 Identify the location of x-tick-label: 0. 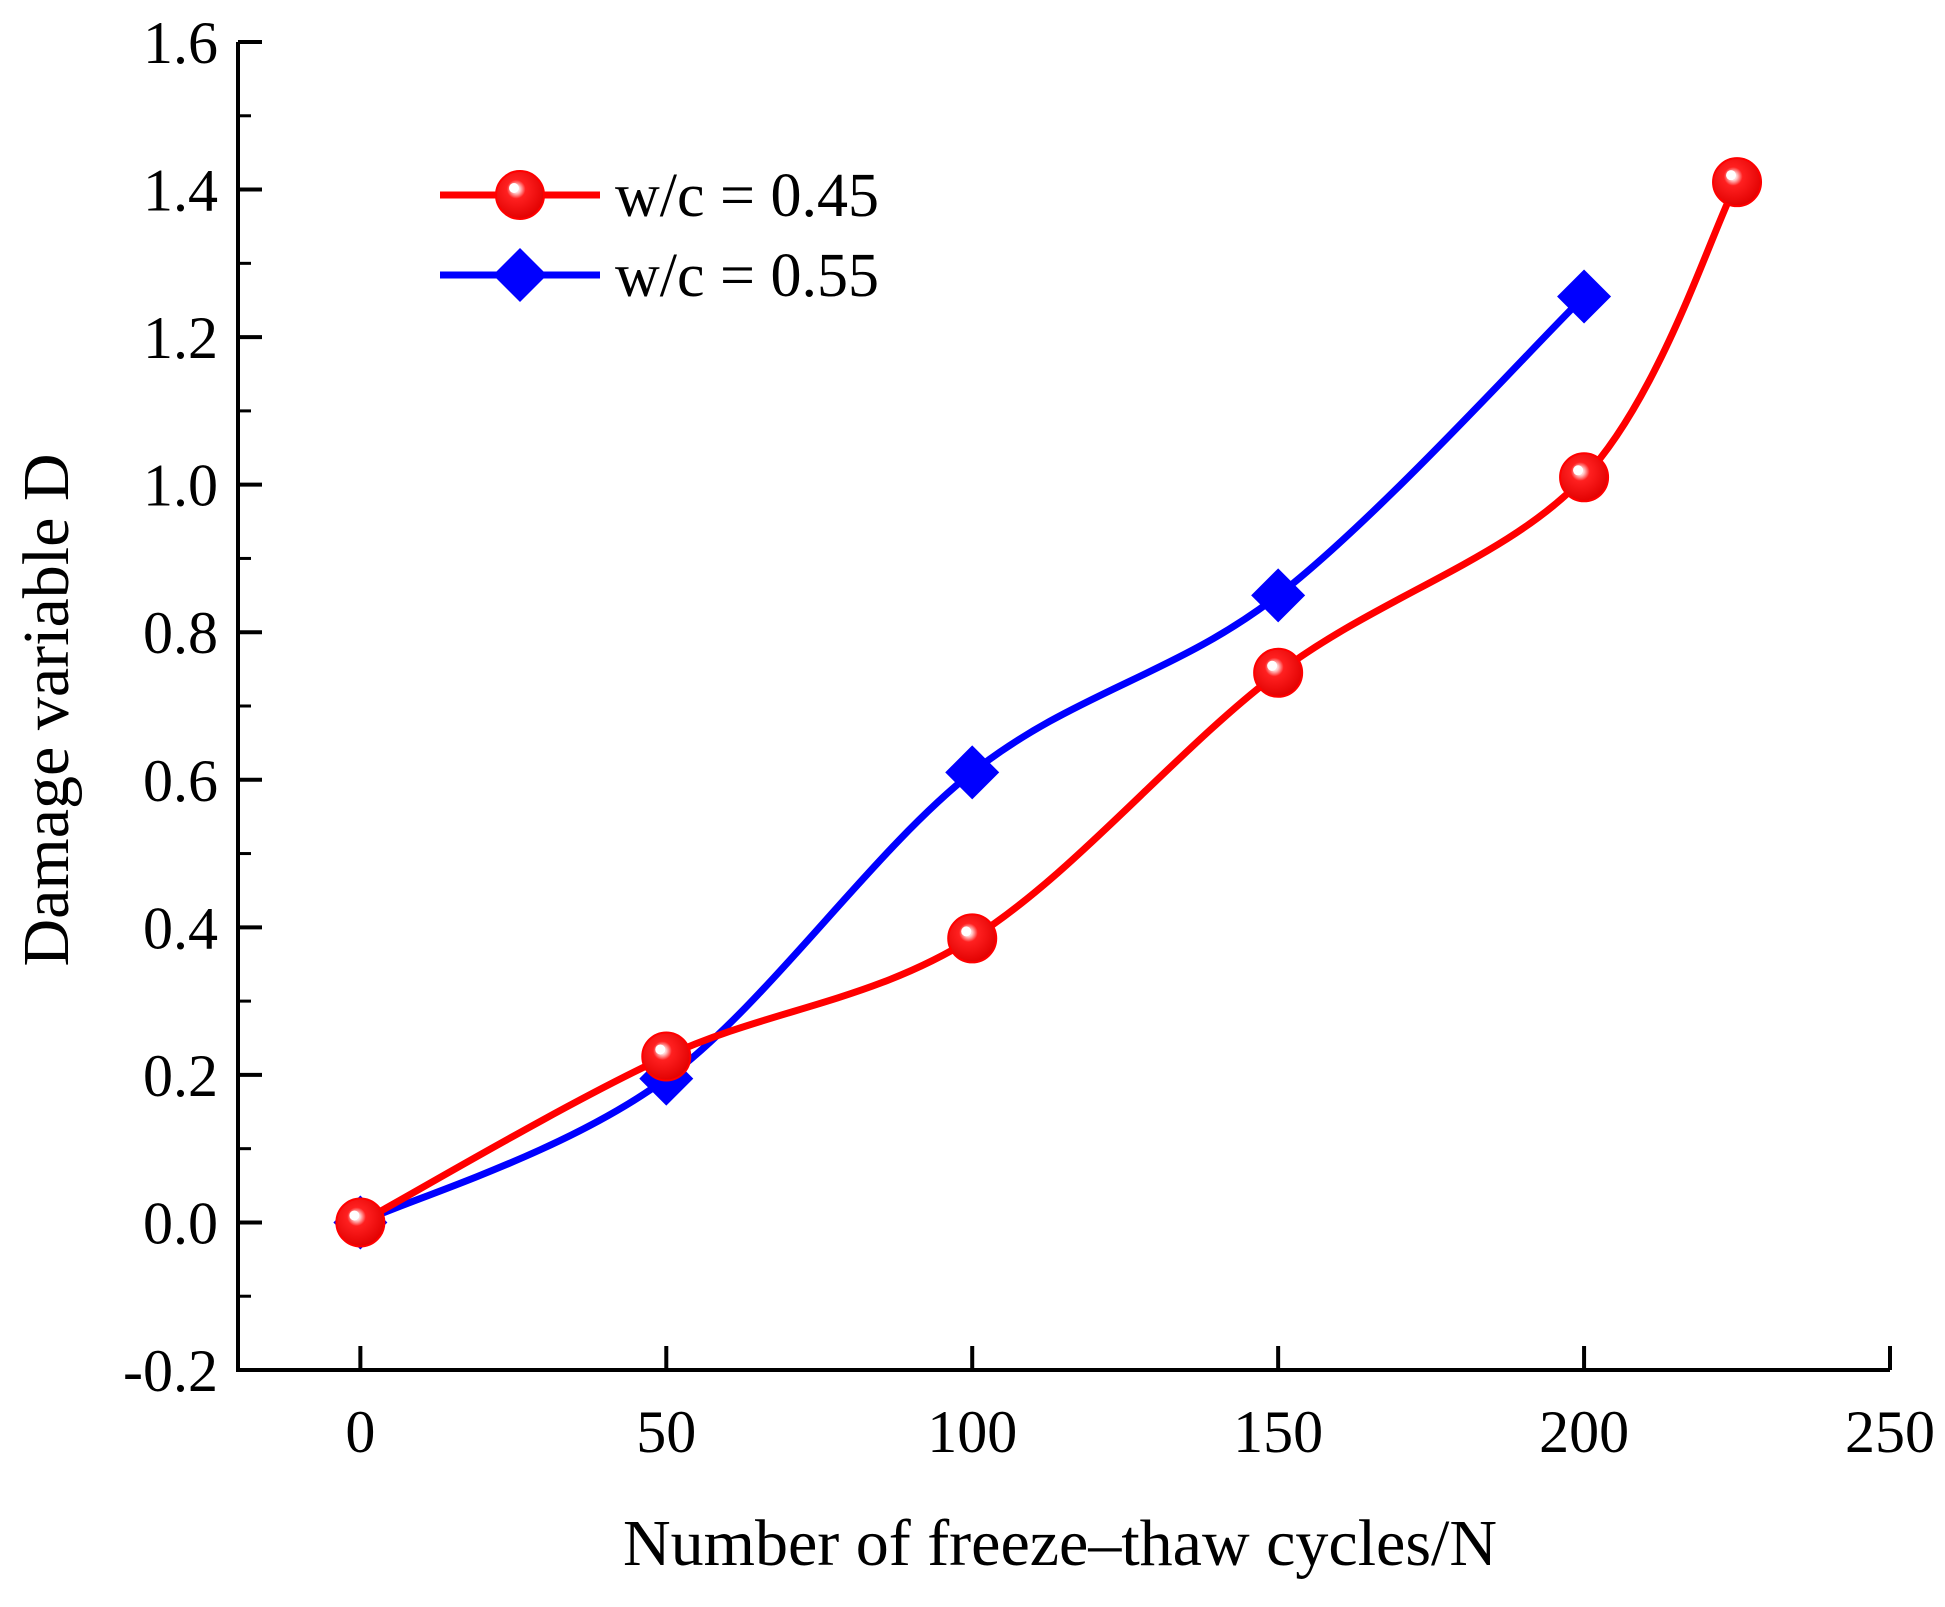
(360, 1432).